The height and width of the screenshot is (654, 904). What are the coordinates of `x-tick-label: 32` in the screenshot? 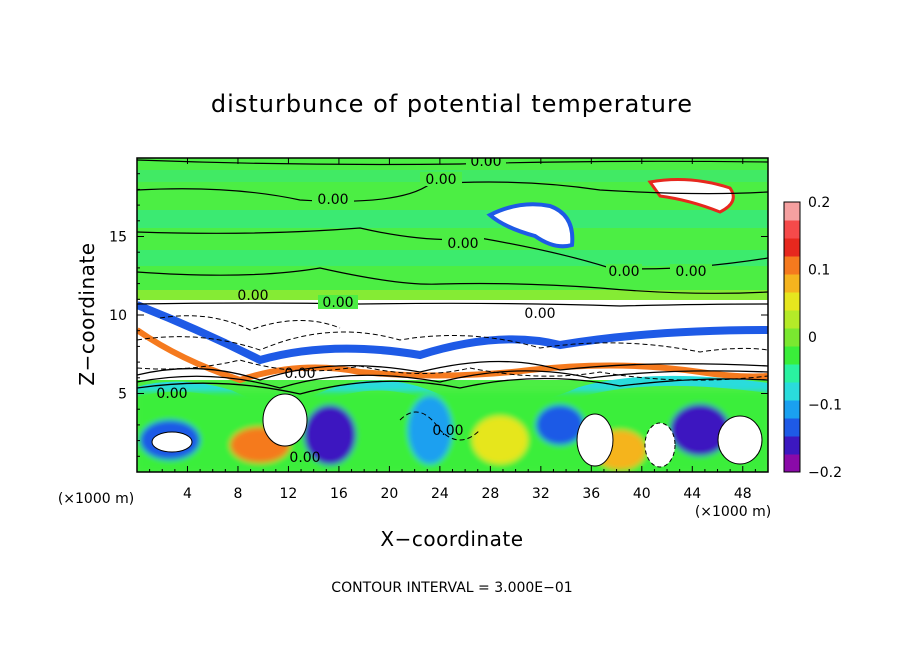 It's located at (541, 494).